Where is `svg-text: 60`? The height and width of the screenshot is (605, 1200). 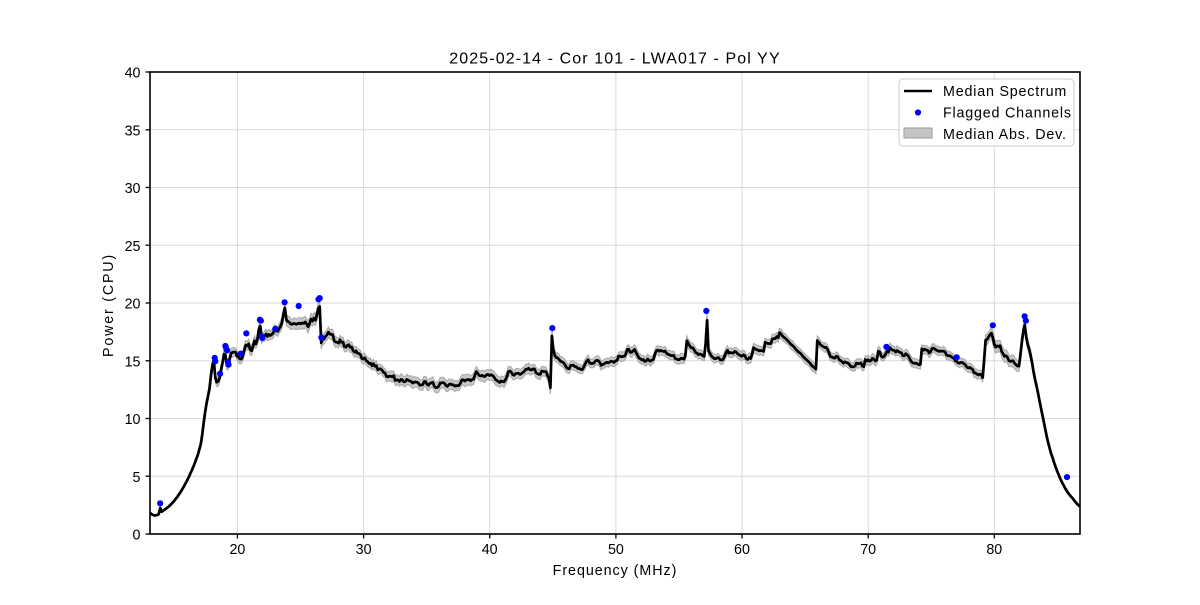
svg-text: 60 is located at coordinates (742, 550).